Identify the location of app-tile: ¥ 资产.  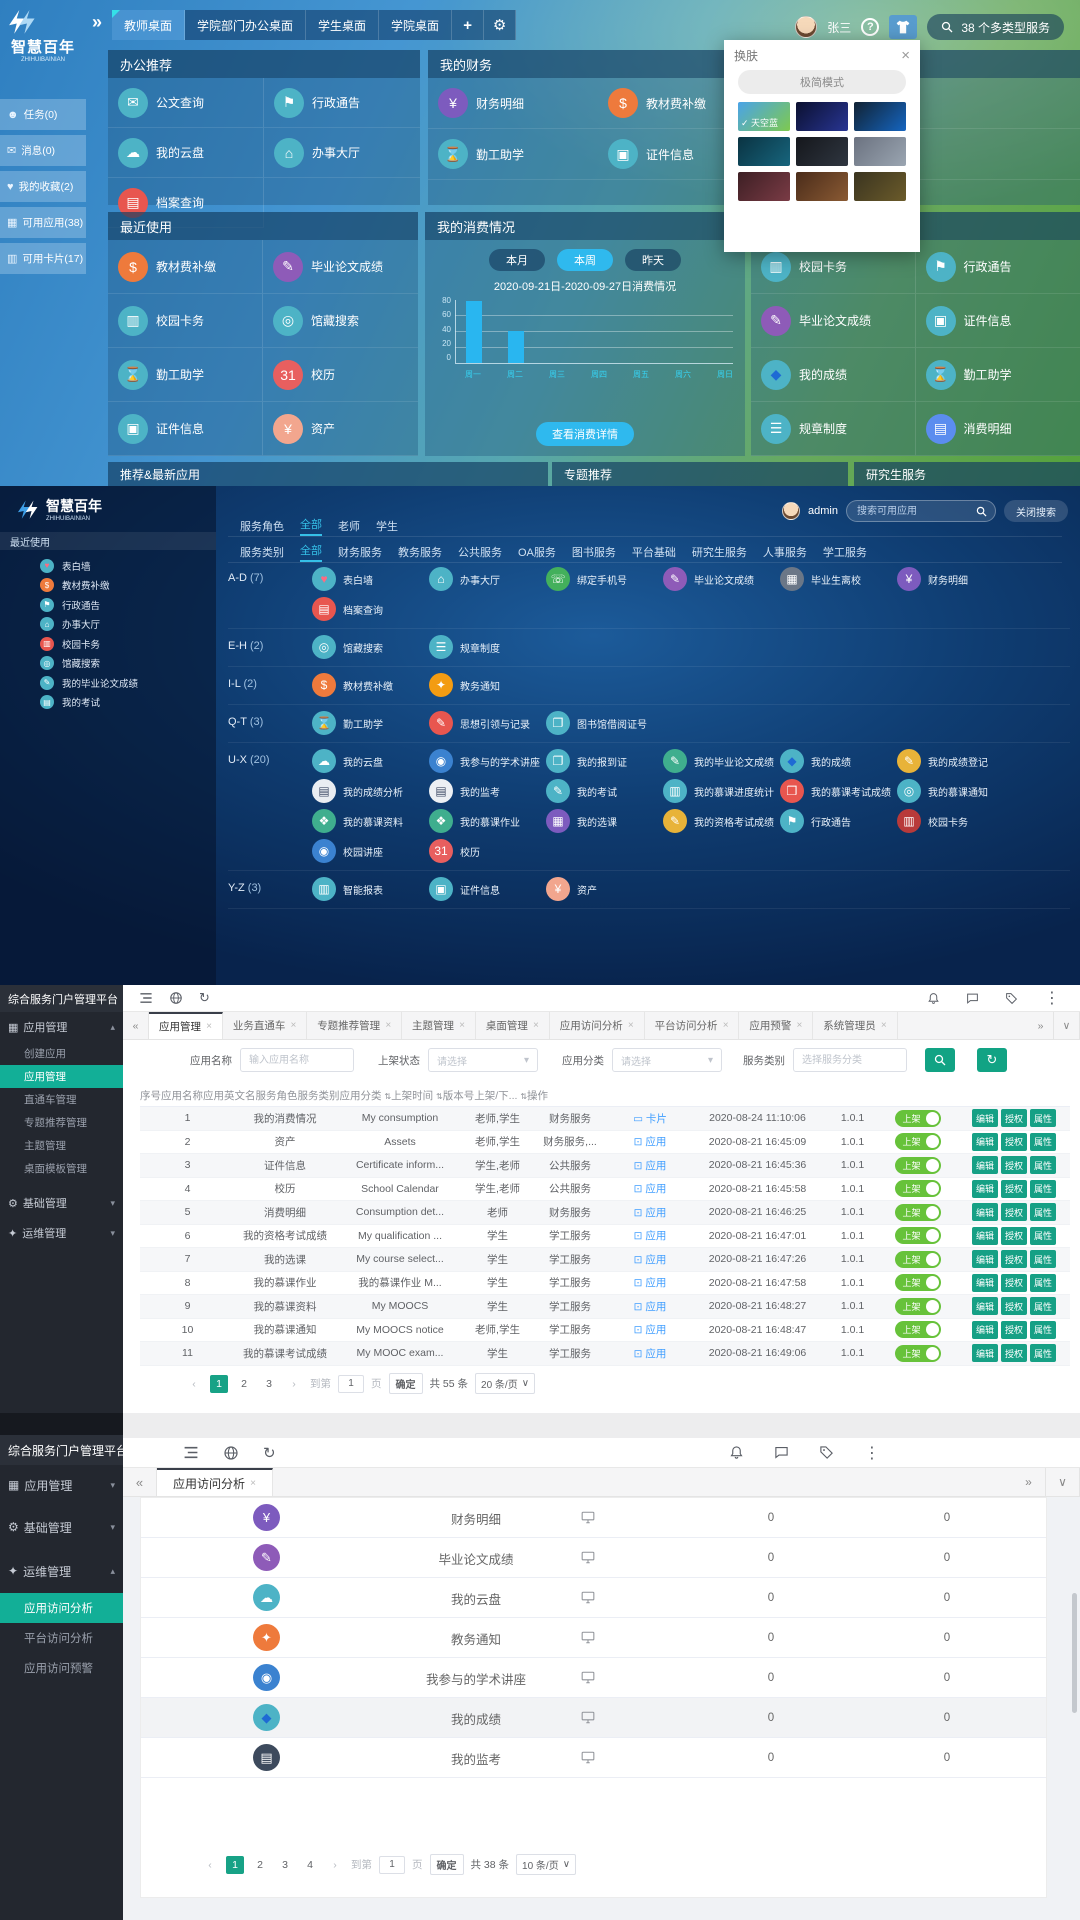
(340, 429).